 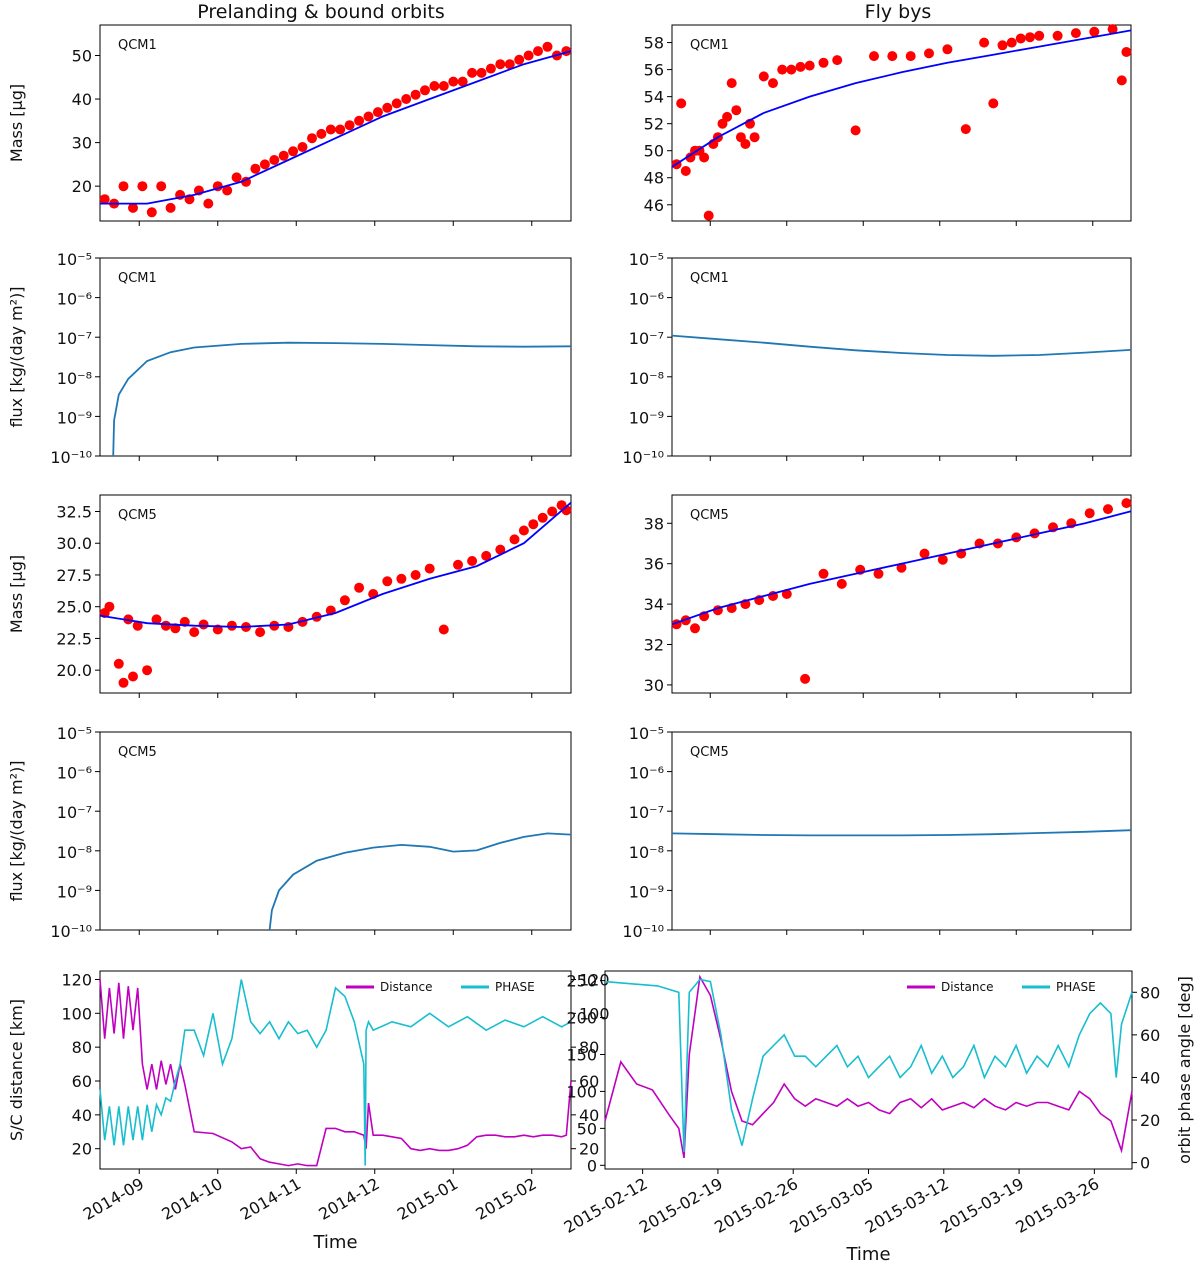 What do you see at coordinates (681, 1205) in the screenshot?
I see `distance_phase_flybys-xtick-label-1: 2015-02-19` at bounding box center [681, 1205].